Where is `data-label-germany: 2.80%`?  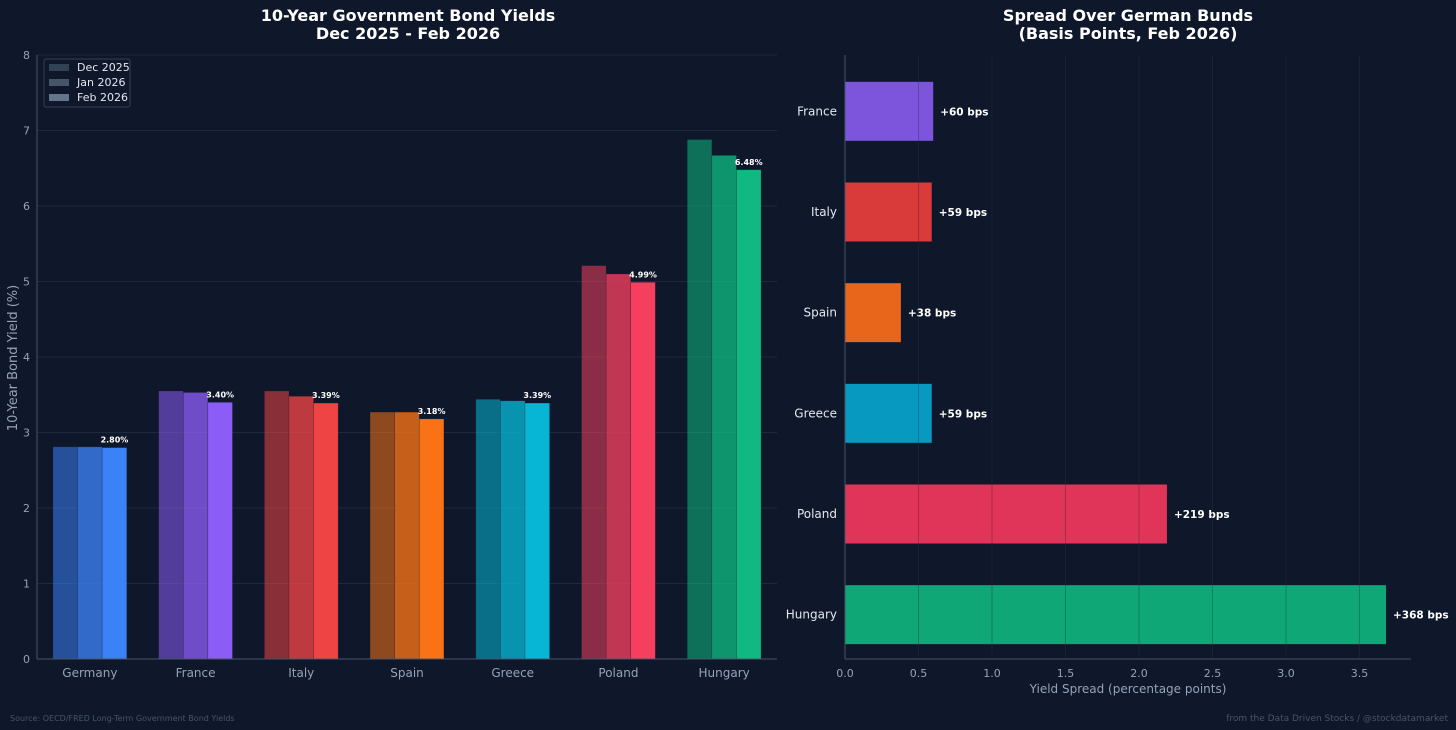
data-label-germany: 2.80% is located at coordinates (115, 440).